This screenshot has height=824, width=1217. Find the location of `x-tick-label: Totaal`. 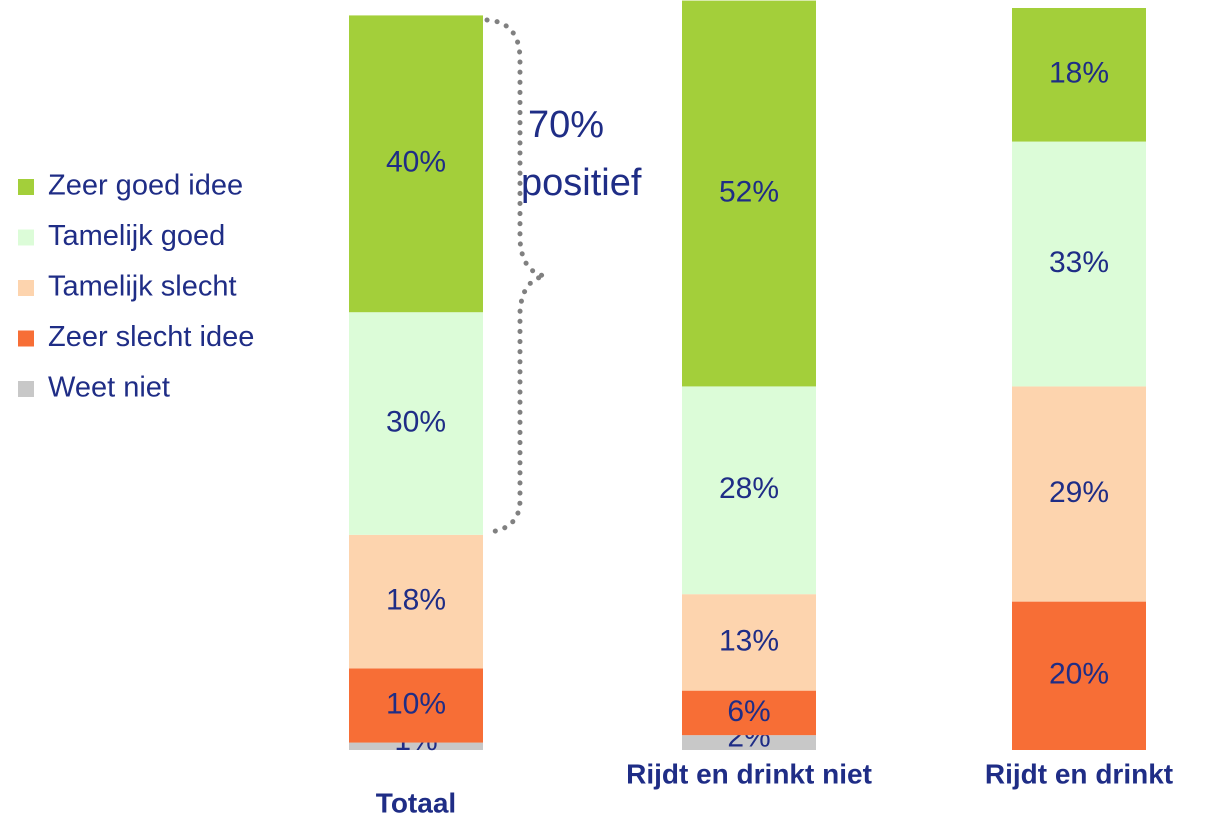

x-tick-label: Totaal is located at coordinates (416, 802).